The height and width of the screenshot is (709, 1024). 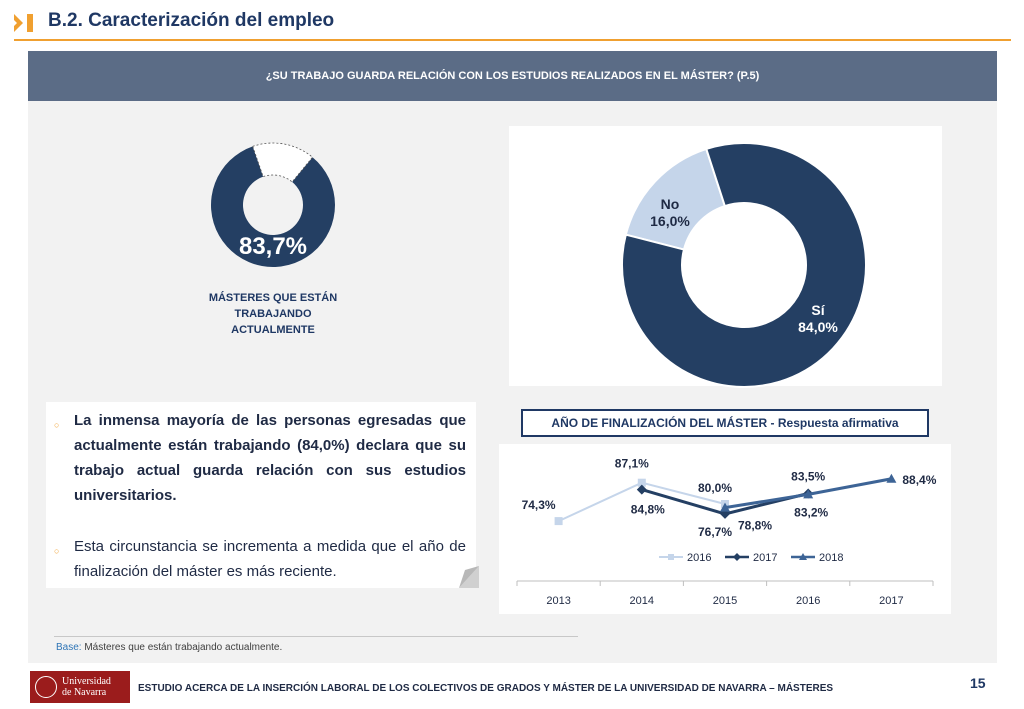 What do you see at coordinates (283, 162) in the screenshot?
I see `donut-segment-not-working` at bounding box center [283, 162].